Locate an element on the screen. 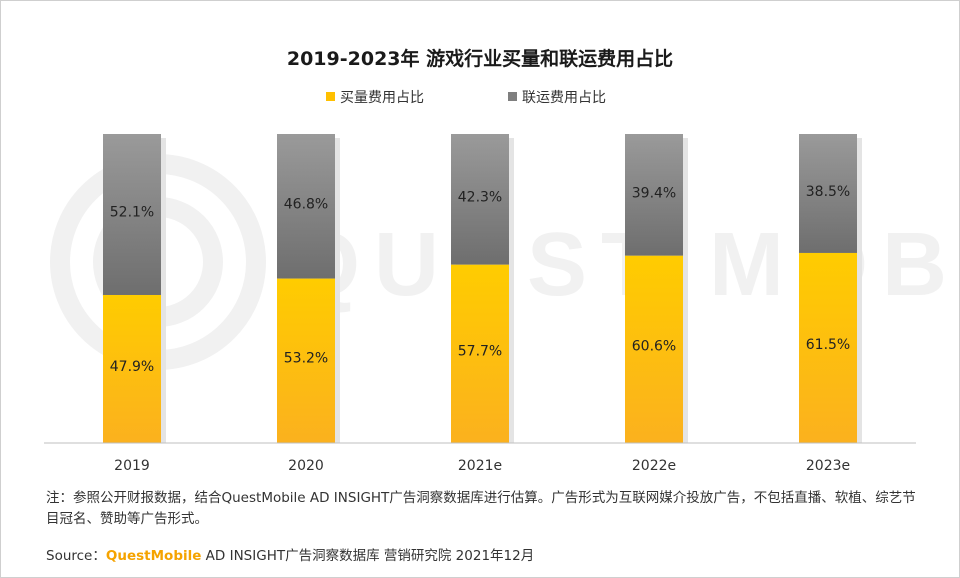 The width and height of the screenshot is (960, 578). bar-buy-2023e is located at coordinates (828, 347).